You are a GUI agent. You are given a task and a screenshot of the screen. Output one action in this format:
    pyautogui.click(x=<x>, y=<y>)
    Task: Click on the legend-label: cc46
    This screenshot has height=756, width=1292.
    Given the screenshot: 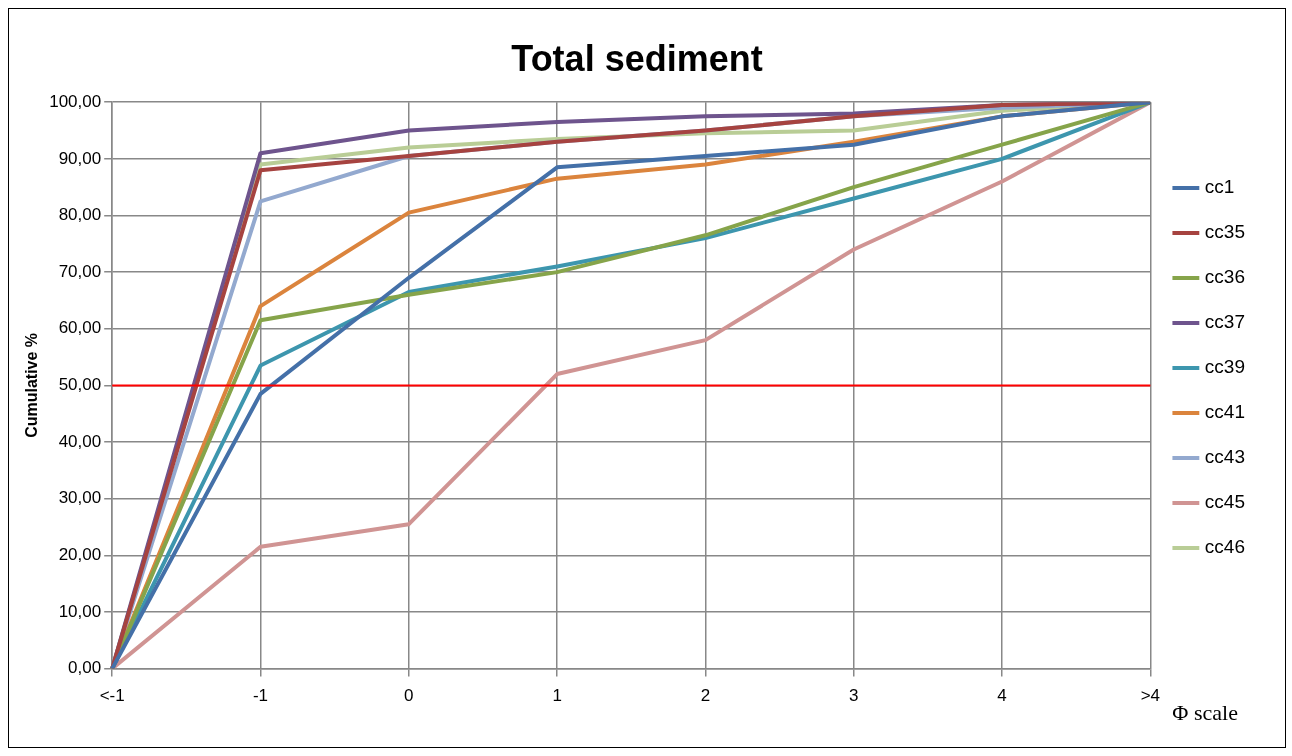 What is the action you would take?
    pyautogui.click(x=1225, y=547)
    